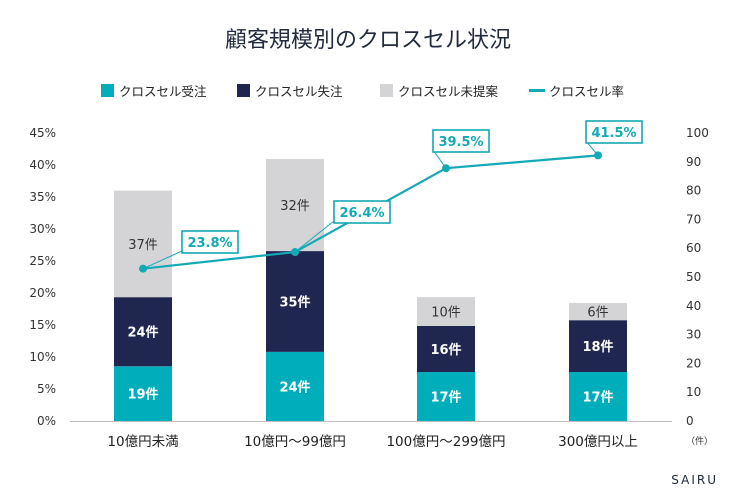  I want to click on bar-data-label: 37件, so click(143, 245).